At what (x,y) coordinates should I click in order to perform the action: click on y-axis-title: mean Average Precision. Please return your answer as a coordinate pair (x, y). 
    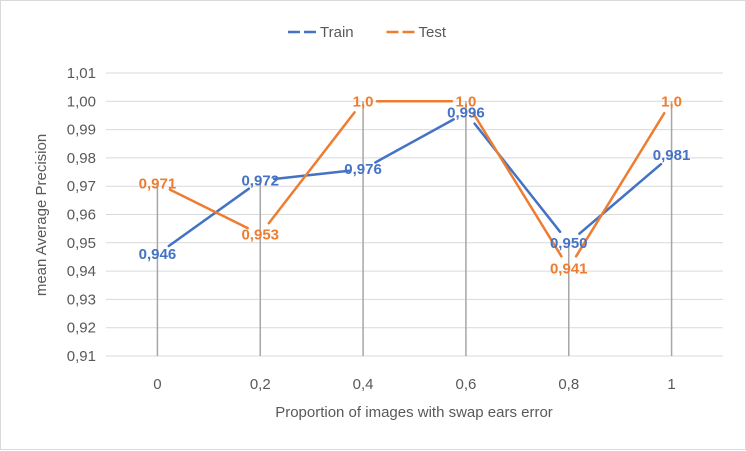
    Looking at the image, I should click on (41, 215).